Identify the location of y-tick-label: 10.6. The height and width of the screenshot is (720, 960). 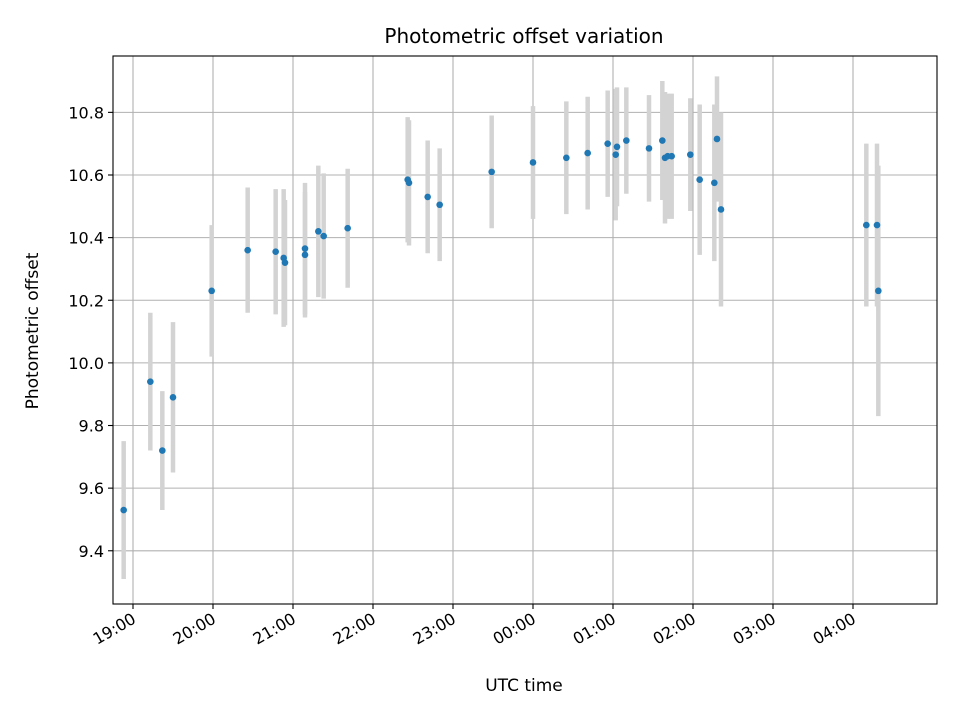
(86, 175).